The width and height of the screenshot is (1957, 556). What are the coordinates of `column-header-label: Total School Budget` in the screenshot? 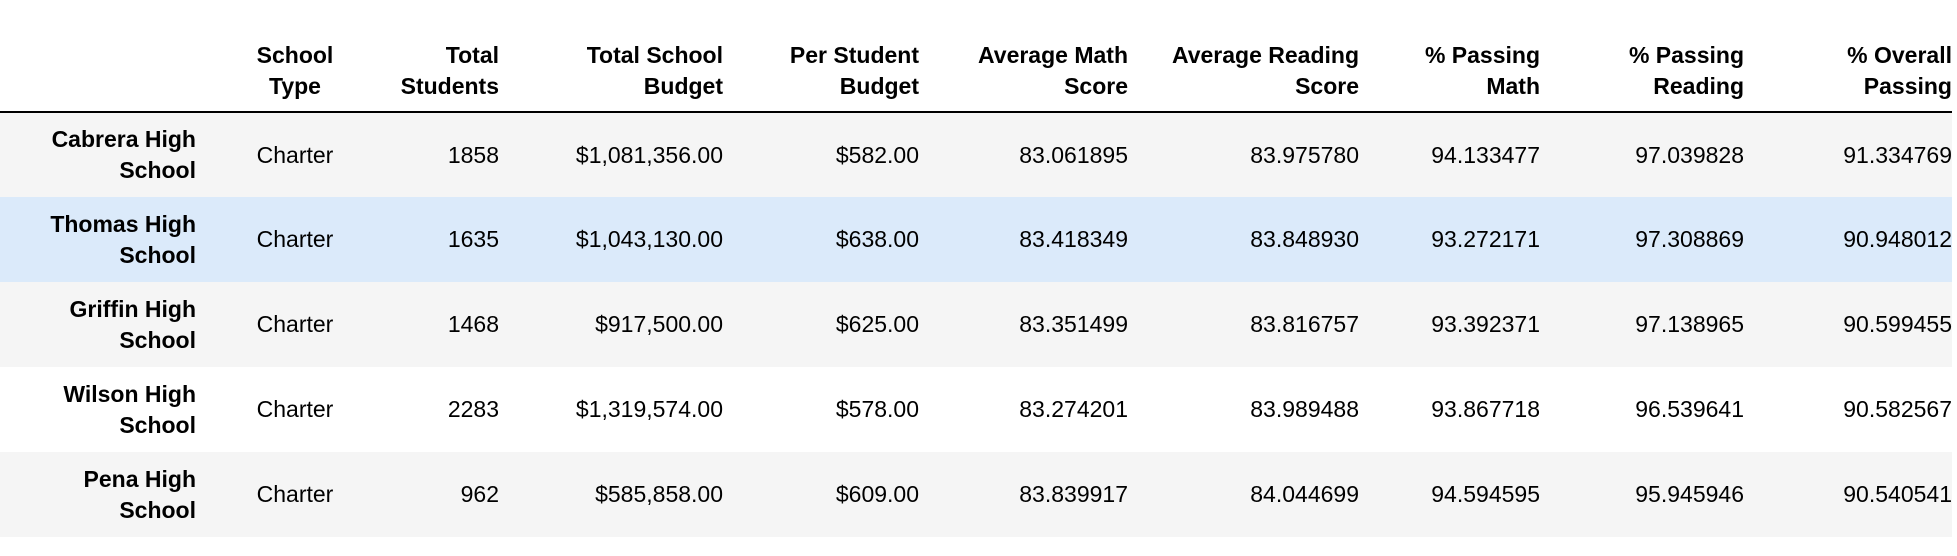 It's located at (654, 70).